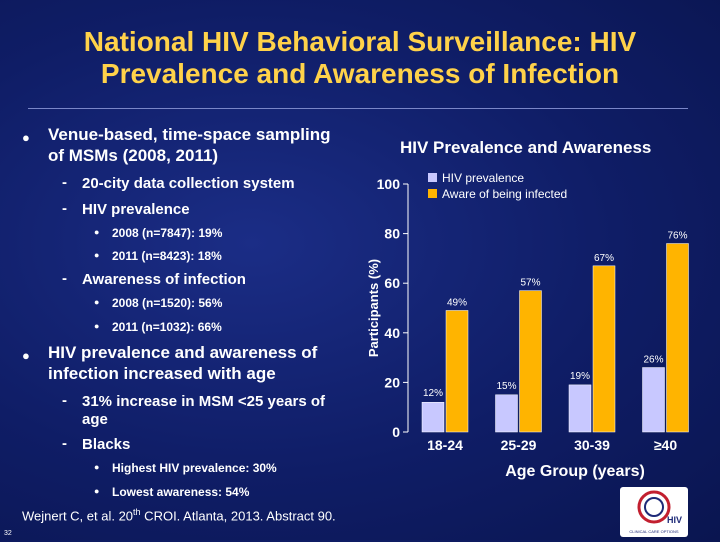 The height and width of the screenshot is (542, 720). Describe the element at coordinates (181, 492) in the screenshot. I see `bullet-lowest-awareness: Lowest awareness: 54%` at that location.